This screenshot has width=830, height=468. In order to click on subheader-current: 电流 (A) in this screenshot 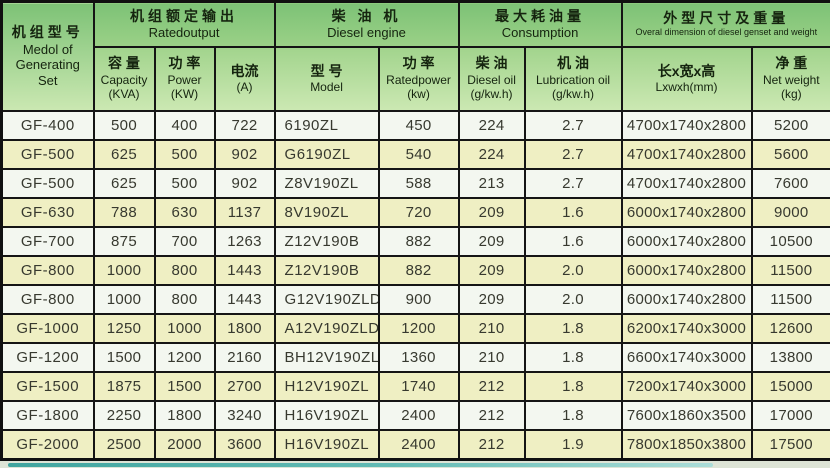, I will do `click(244, 78)`.